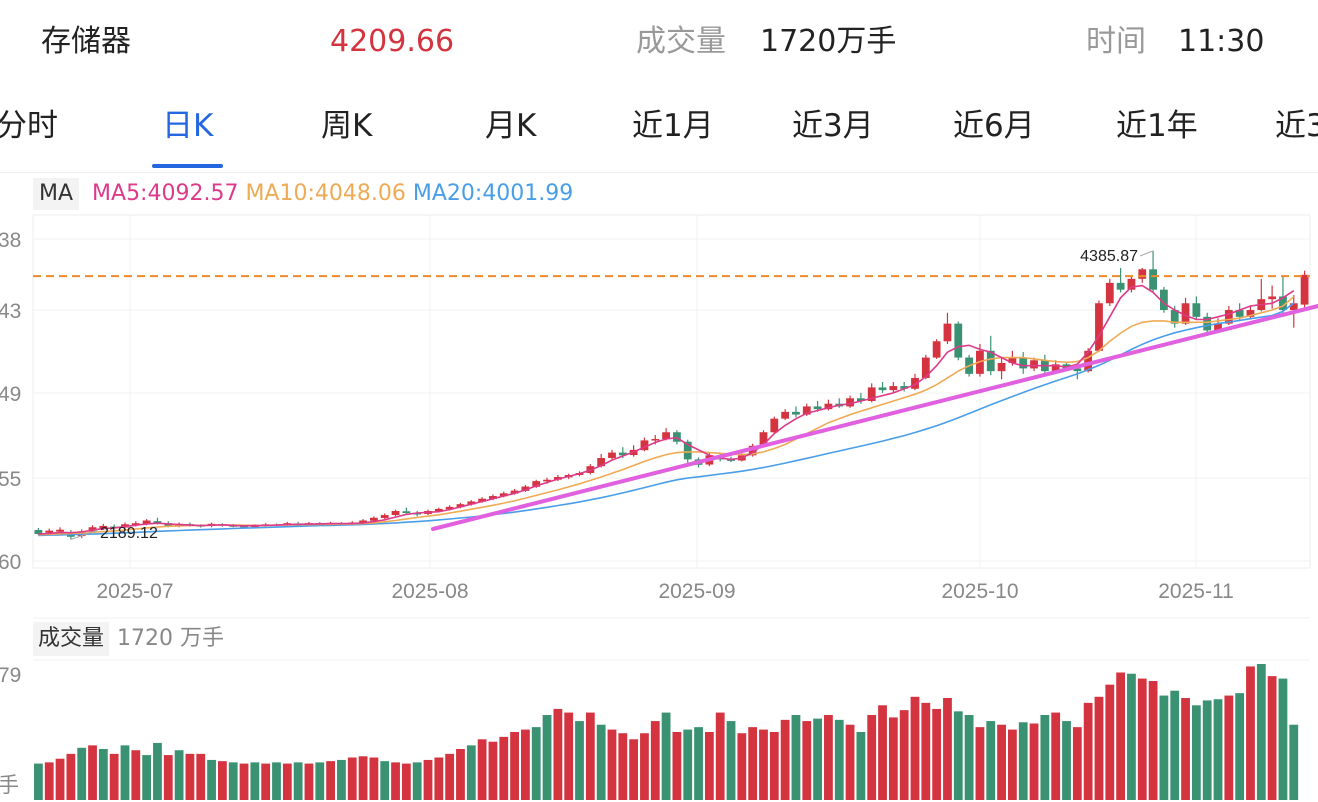 This screenshot has height=802, width=1318. Describe the element at coordinates (9, 785) in the screenshot. I see `volume-unit-label: 手` at that location.